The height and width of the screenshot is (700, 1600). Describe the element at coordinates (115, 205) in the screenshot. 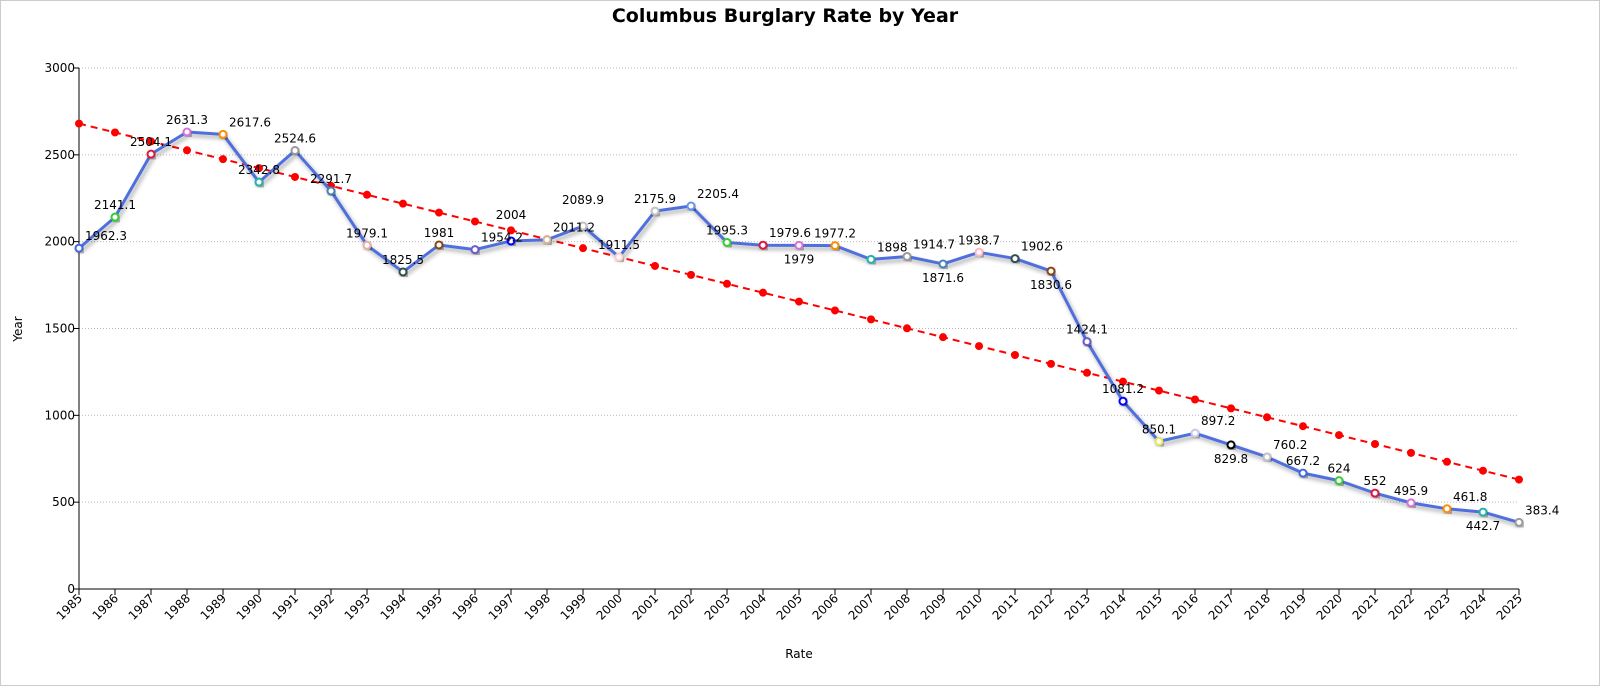

I see `data-label: 2141.1` at that location.